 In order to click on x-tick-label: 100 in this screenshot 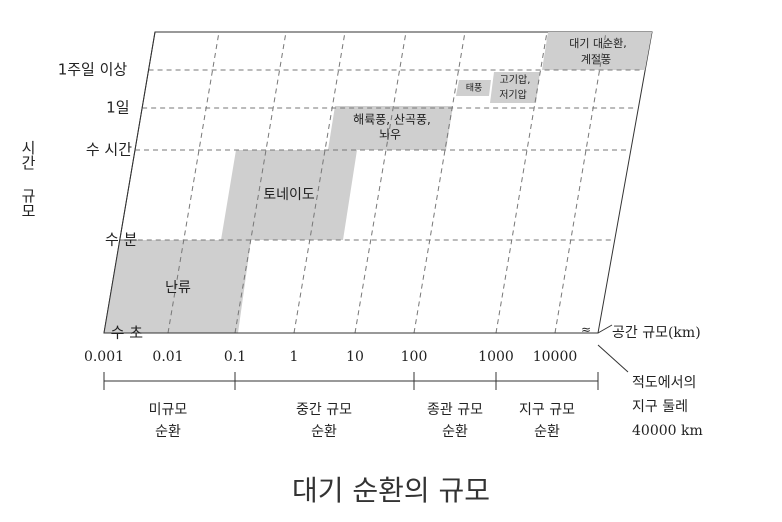, I will do `click(414, 357)`.